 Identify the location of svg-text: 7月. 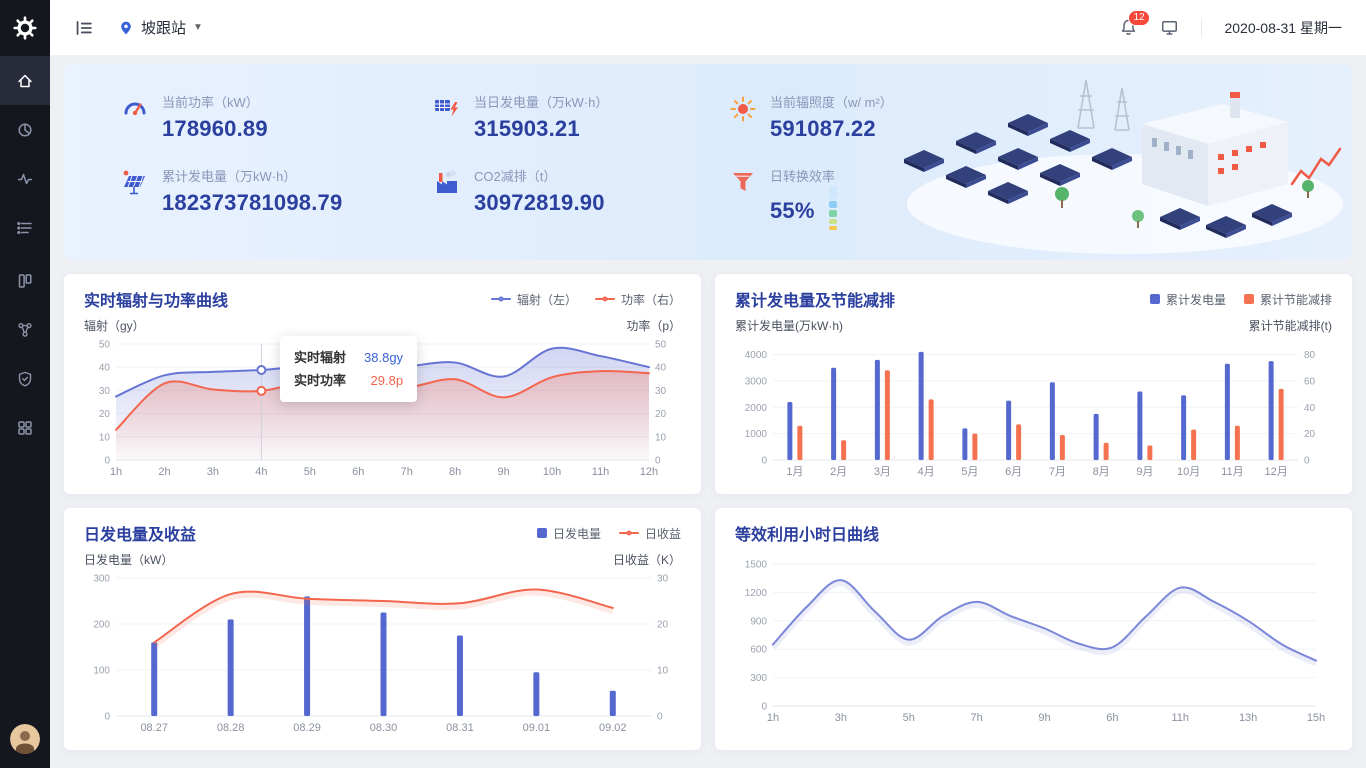
(1057, 472).